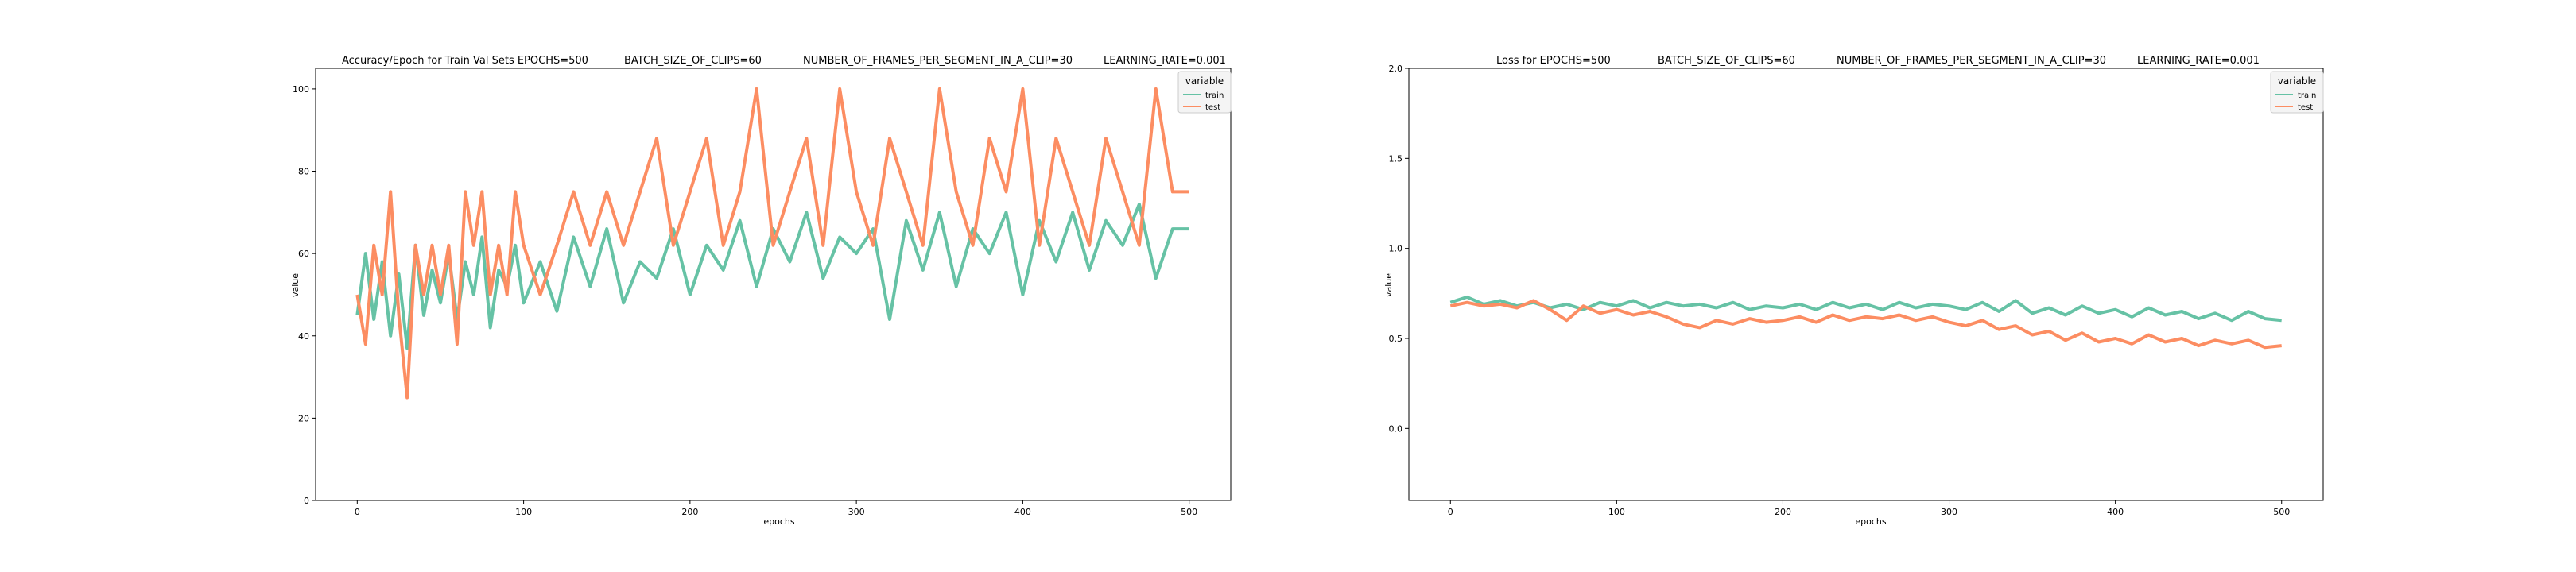 This screenshot has width=2576, height=572. What do you see at coordinates (303, 172) in the screenshot?
I see `accuracy-ytick-label: 80` at bounding box center [303, 172].